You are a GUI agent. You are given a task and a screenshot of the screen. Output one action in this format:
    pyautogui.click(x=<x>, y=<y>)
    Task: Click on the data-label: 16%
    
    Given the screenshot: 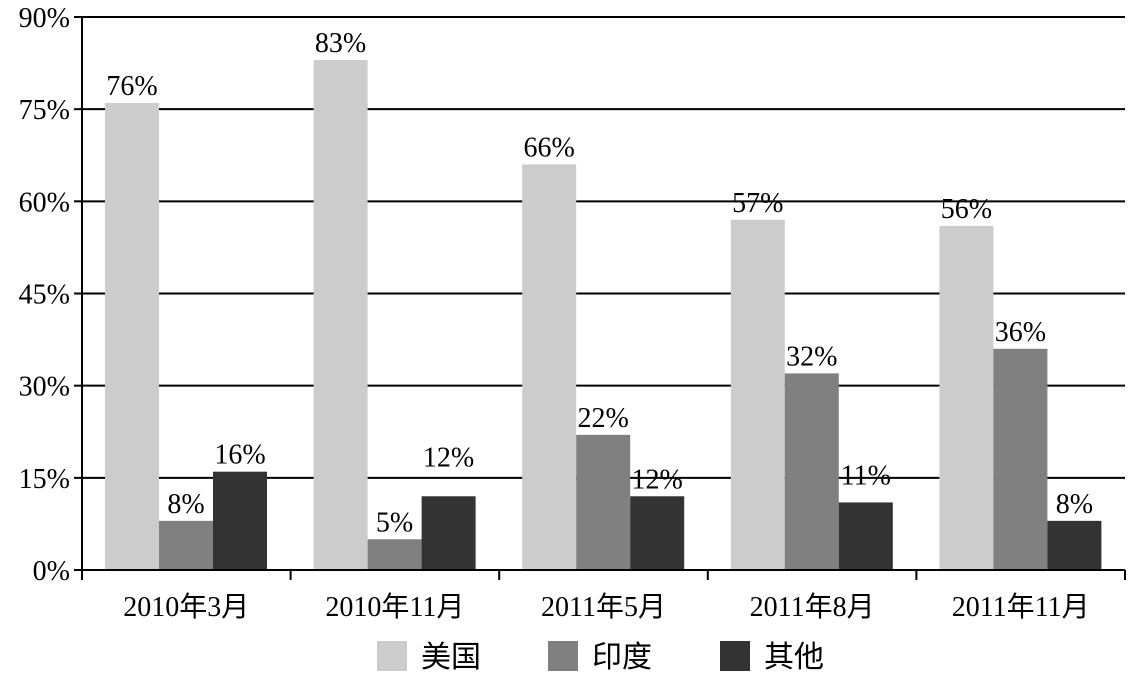 What is the action you would take?
    pyautogui.click(x=239, y=455)
    